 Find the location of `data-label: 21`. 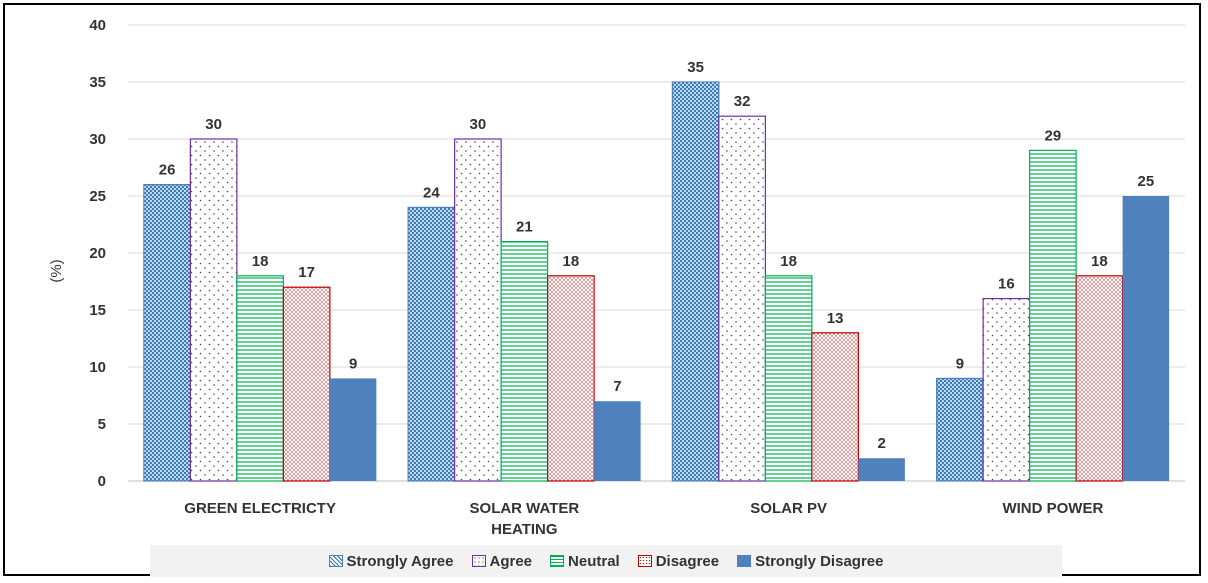

data-label: 21 is located at coordinates (524, 227).